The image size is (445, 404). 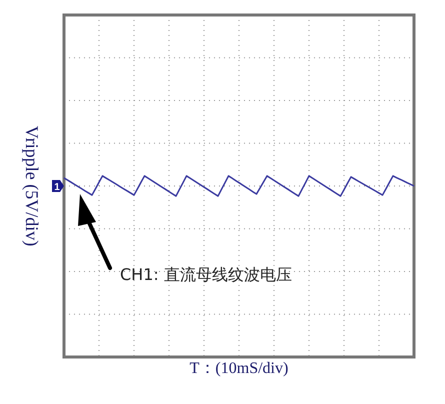 What do you see at coordinates (32, 186) in the screenshot?
I see `y-axis-title: Vripple (5V/div)` at bounding box center [32, 186].